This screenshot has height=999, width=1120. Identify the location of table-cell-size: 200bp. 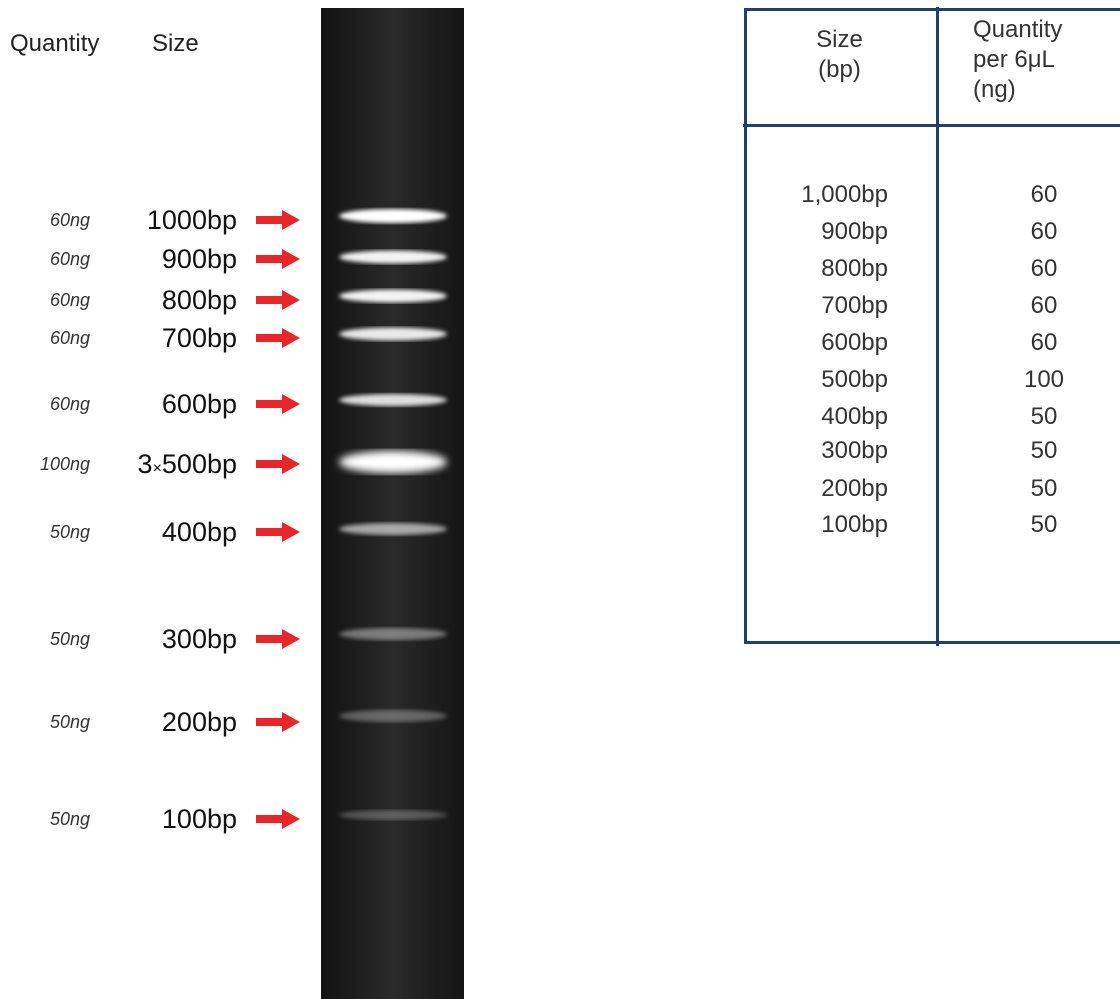
(854, 488).